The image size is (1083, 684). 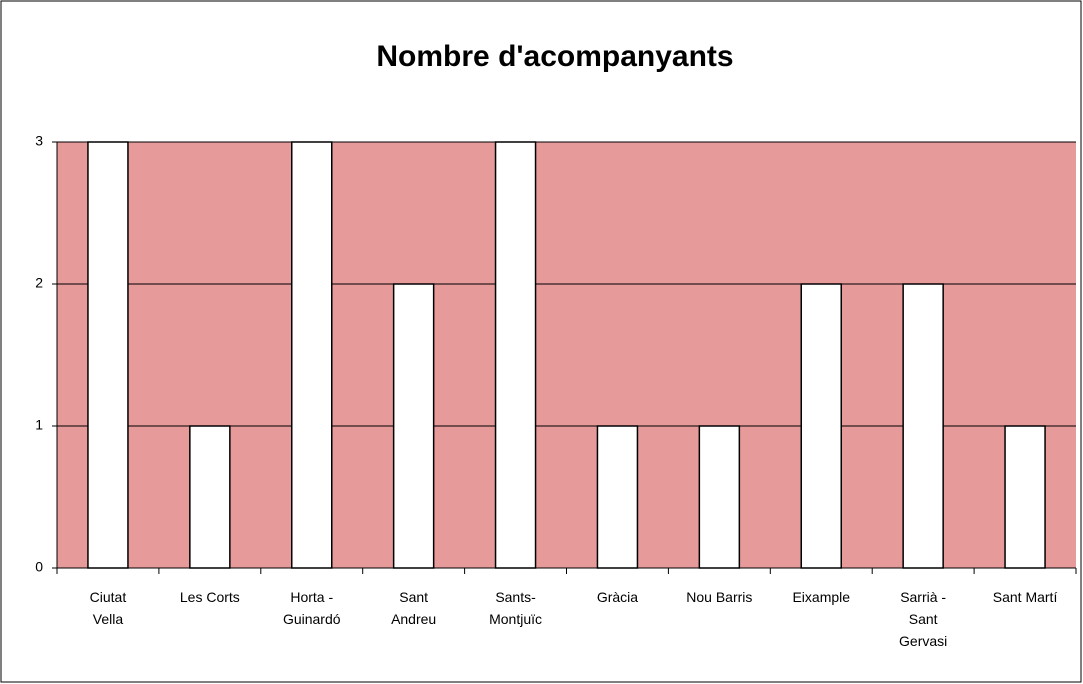 What do you see at coordinates (39, 141) in the screenshot?
I see `y-tick-label: 3` at bounding box center [39, 141].